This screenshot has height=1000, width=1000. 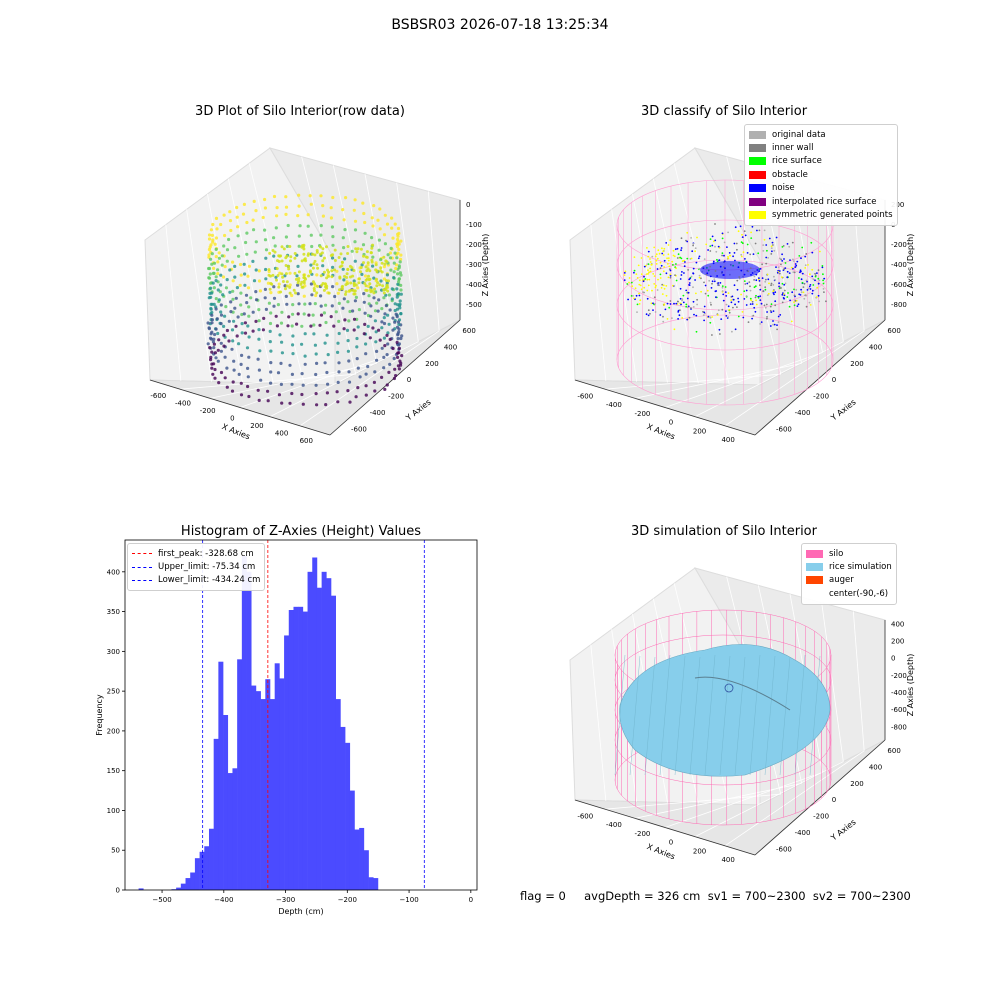 What do you see at coordinates (897, 642) in the screenshot?
I see `z-tick-label: 200` at bounding box center [897, 642].